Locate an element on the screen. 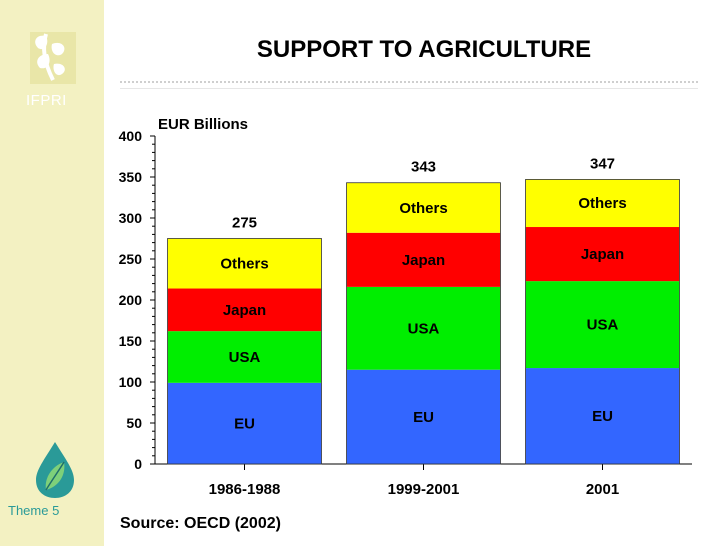  y-tick-label: 100 is located at coordinates (131, 382).